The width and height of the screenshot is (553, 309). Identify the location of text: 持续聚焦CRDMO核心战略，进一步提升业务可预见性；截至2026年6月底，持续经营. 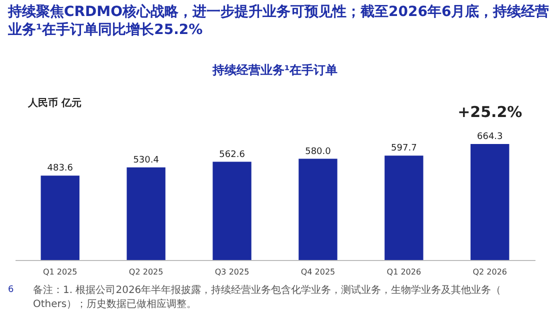
(279, 12).